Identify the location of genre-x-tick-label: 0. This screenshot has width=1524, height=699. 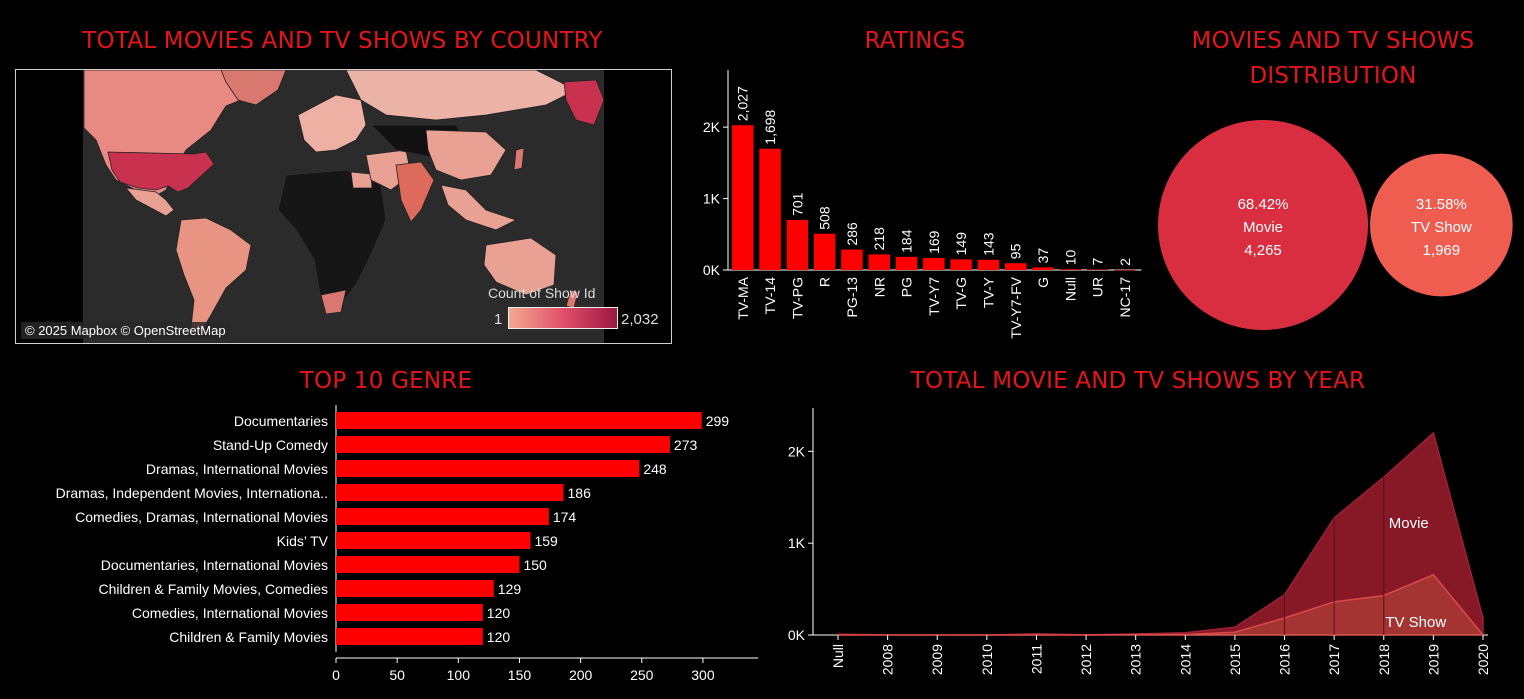
(336, 675).